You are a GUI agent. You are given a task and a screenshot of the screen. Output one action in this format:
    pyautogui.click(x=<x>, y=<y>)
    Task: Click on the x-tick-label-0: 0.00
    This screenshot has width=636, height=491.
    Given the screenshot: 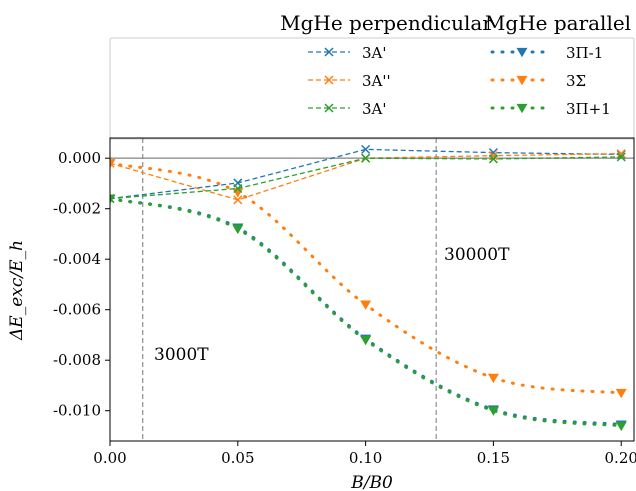 What is the action you would take?
    pyautogui.click(x=109, y=458)
    